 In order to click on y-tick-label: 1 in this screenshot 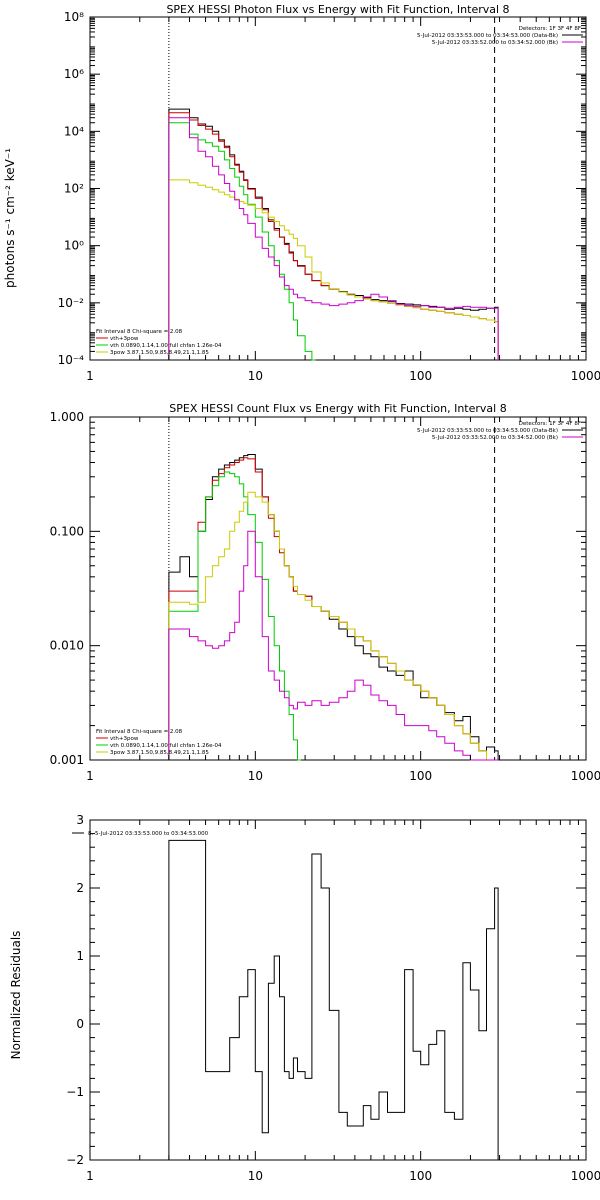, I will do `click(80, 956)`.